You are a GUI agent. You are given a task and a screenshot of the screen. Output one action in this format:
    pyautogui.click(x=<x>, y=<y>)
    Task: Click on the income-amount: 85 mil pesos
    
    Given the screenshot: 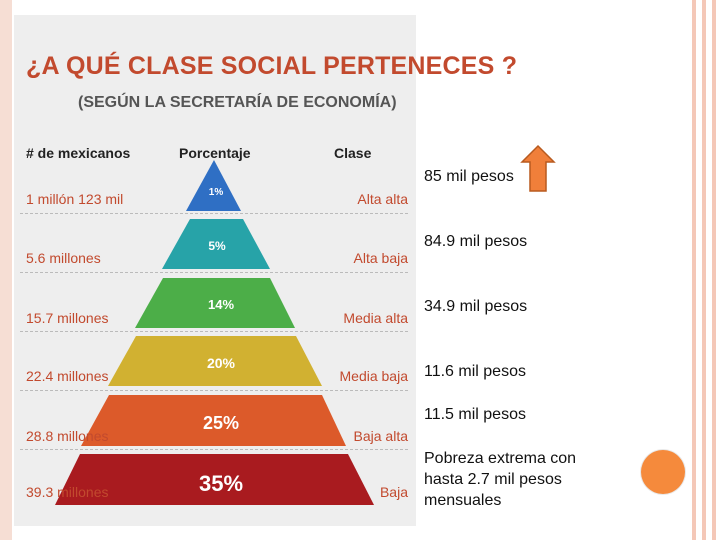 What is the action you would take?
    pyautogui.click(x=469, y=176)
    